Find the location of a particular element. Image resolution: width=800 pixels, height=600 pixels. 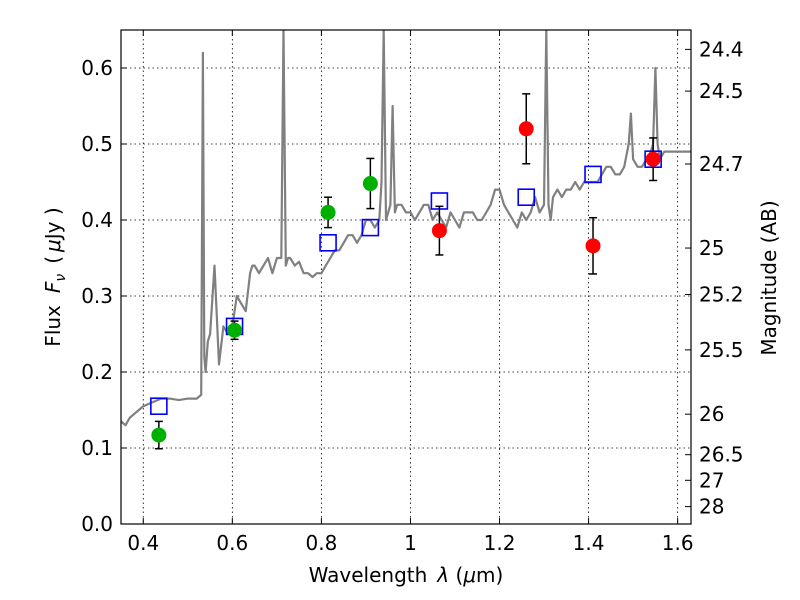

y2-tick-label: 28 is located at coordinates (711, 507).